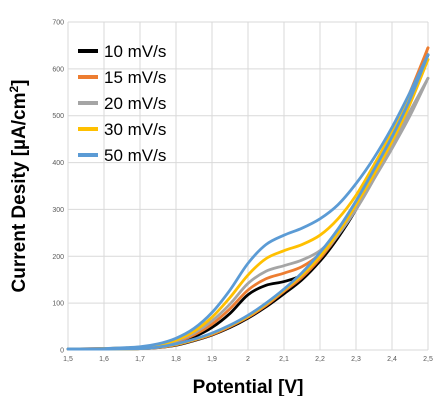 Image resolution: width=439 pixels, height=396 pixels. What do you see at coordinates (58, 187) in the screenshot?
I see `y-axis-ticks: 0 100 200 300 400 500 600 700` at bounding box center [58, 187].